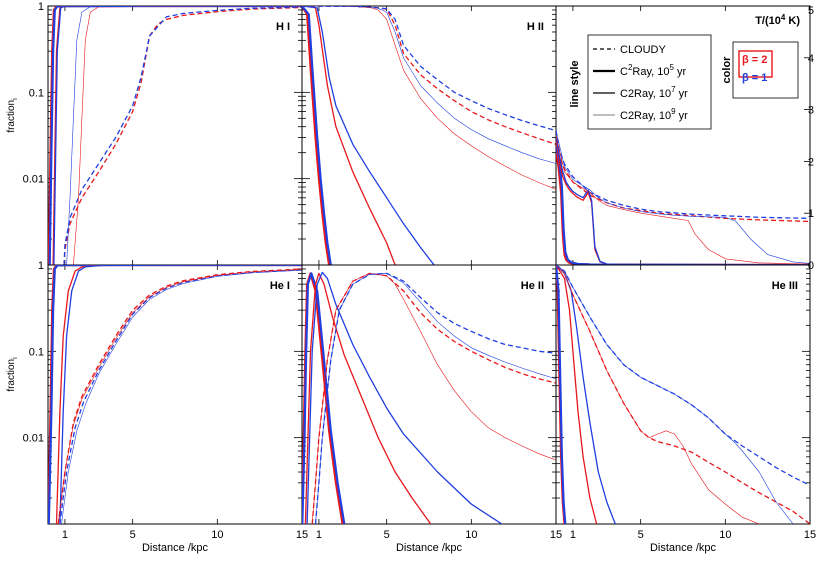 This screenshot has height=570, width=817. What do you see at coordinates (654, 114) in the screenshot?
I see `legend-label: C2Ray, 109 yr` at bounding box center [654, 114].